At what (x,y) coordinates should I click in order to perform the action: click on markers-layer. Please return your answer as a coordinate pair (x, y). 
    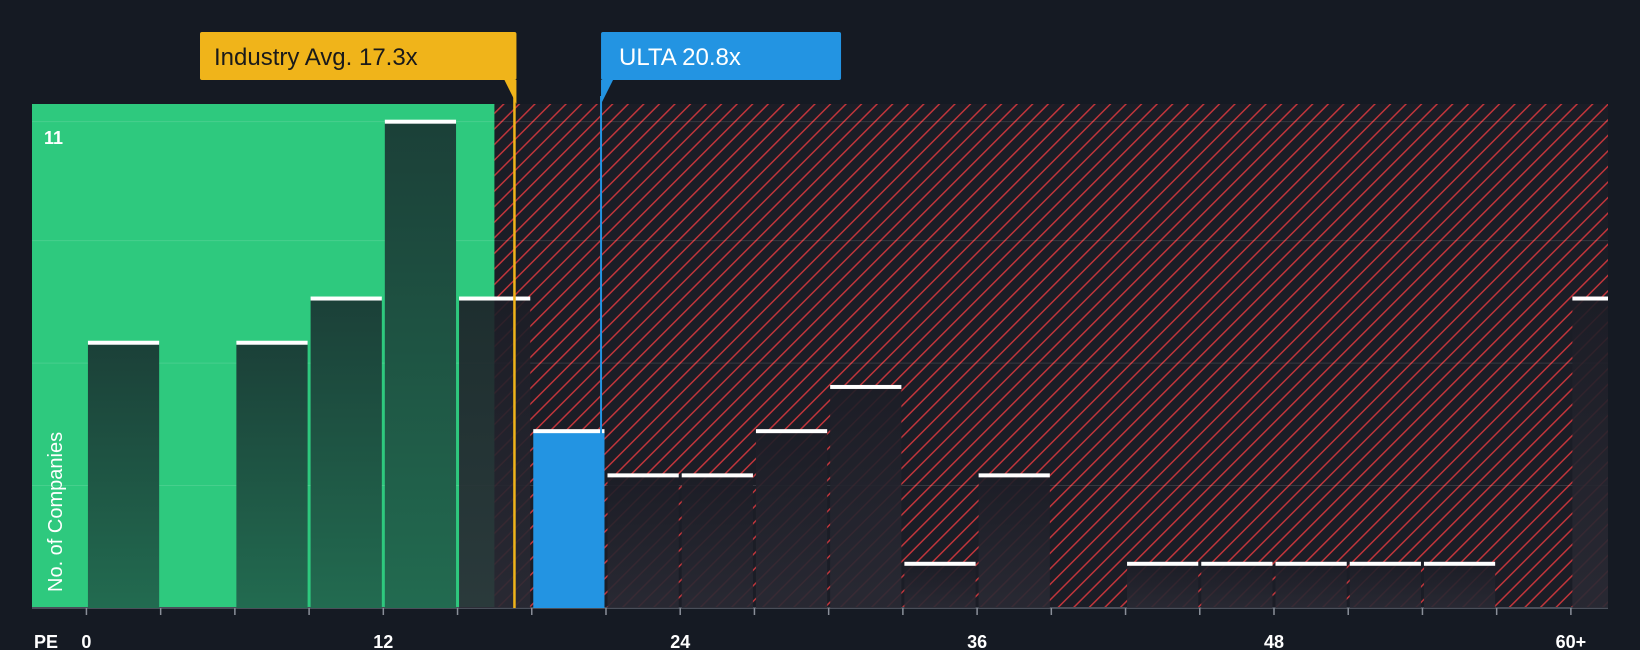
    Looking at the image, I should click on (558, 352).